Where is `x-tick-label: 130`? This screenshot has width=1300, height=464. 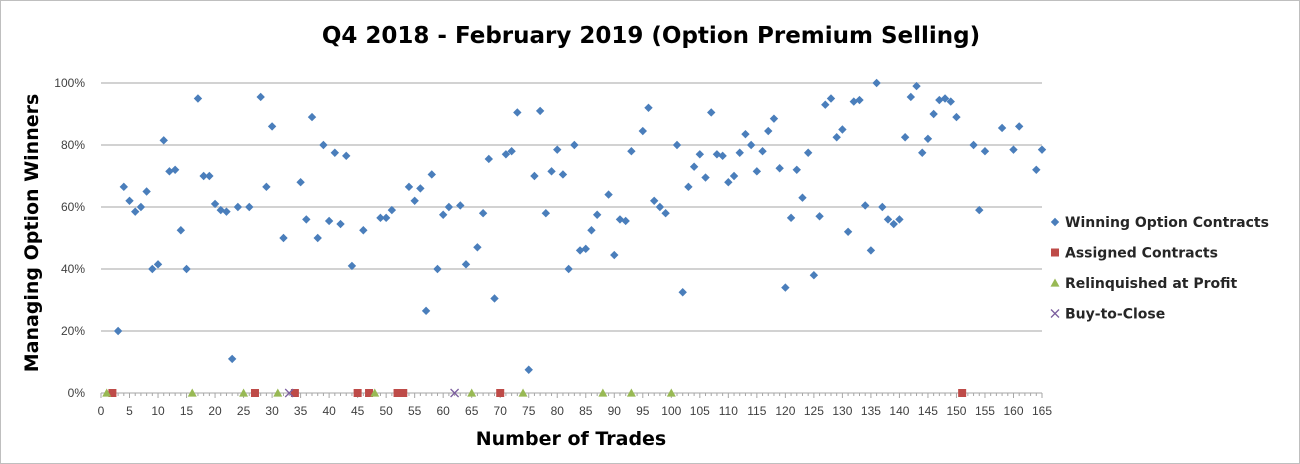
x-tick-label: 130 is located at coordinates (842, 411).